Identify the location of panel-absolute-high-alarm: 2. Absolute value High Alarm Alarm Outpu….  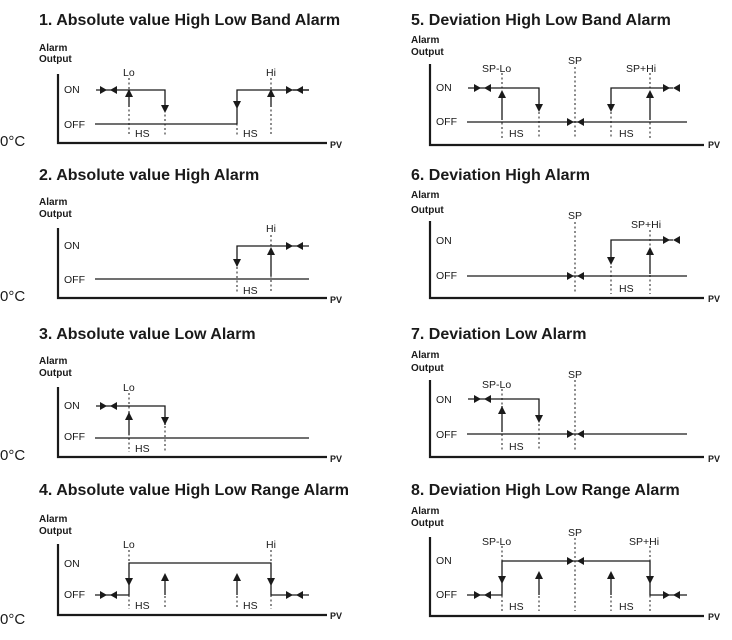
(199, 246).